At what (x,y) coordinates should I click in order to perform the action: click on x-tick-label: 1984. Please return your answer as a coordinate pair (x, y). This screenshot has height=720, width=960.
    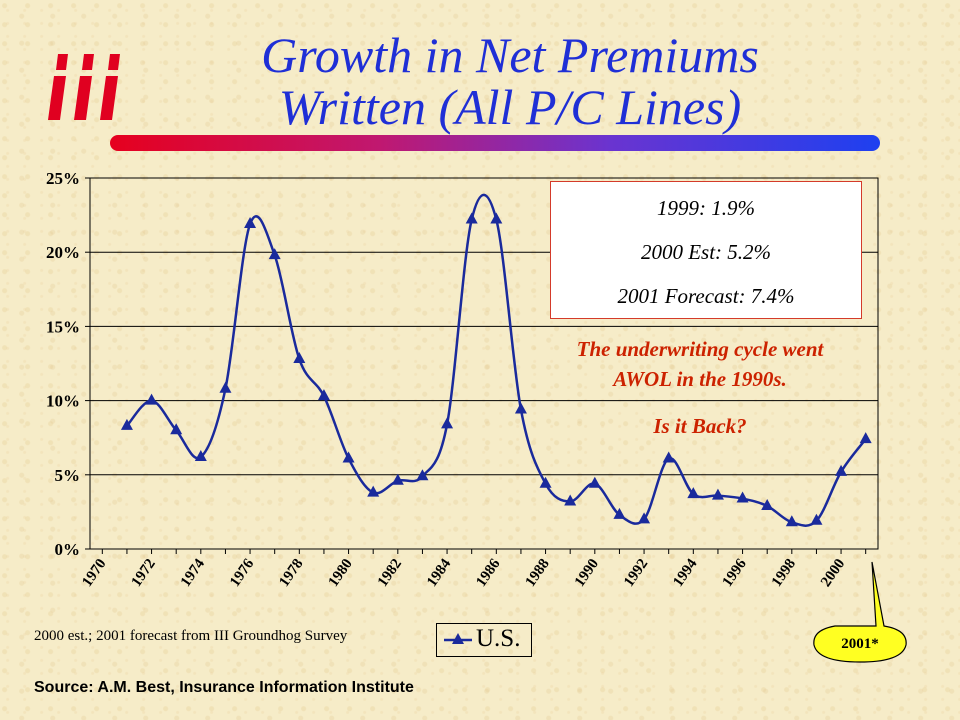
    Looking at the image, I should click on (439, 573).